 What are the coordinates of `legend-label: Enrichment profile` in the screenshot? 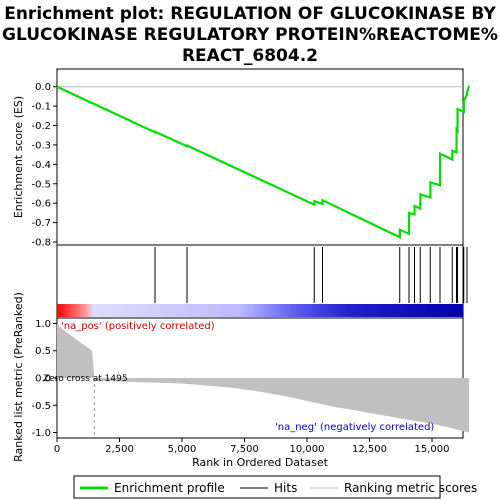 It's located at (169, 488).